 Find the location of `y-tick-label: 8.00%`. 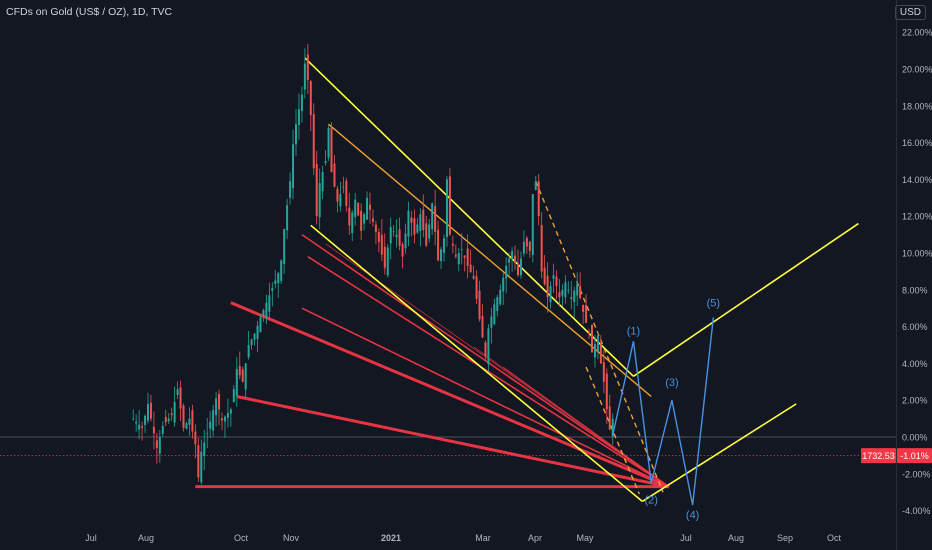

y-tick-label: 8.00% is located at coordinates (915, 290).